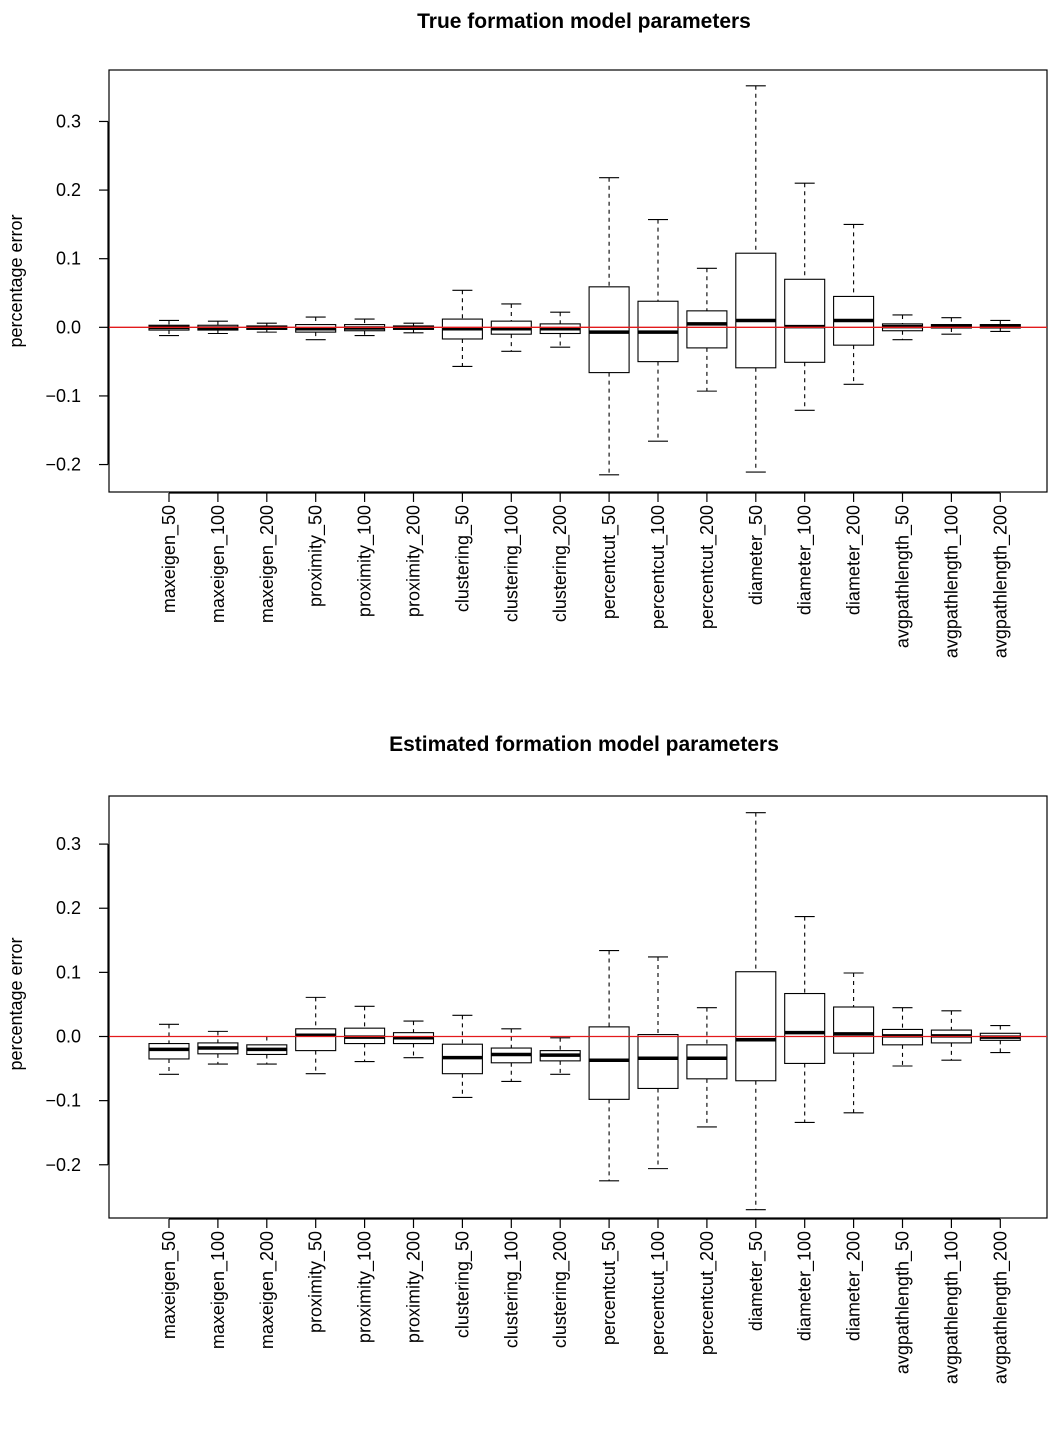 This screenshot has height=1431, width=1048. Describe the element at coordinates (584, 21) in the screenshot. I see `chart-title: True formation model parameters` at that location.